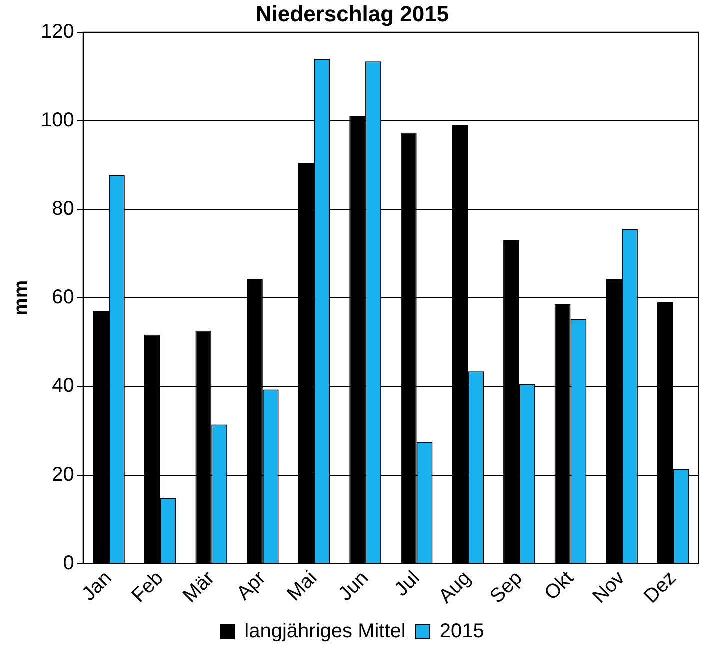  Describe the element at coordinates (199, 587) in the screenshot. I see `x-tick-label: Mär` at that location.